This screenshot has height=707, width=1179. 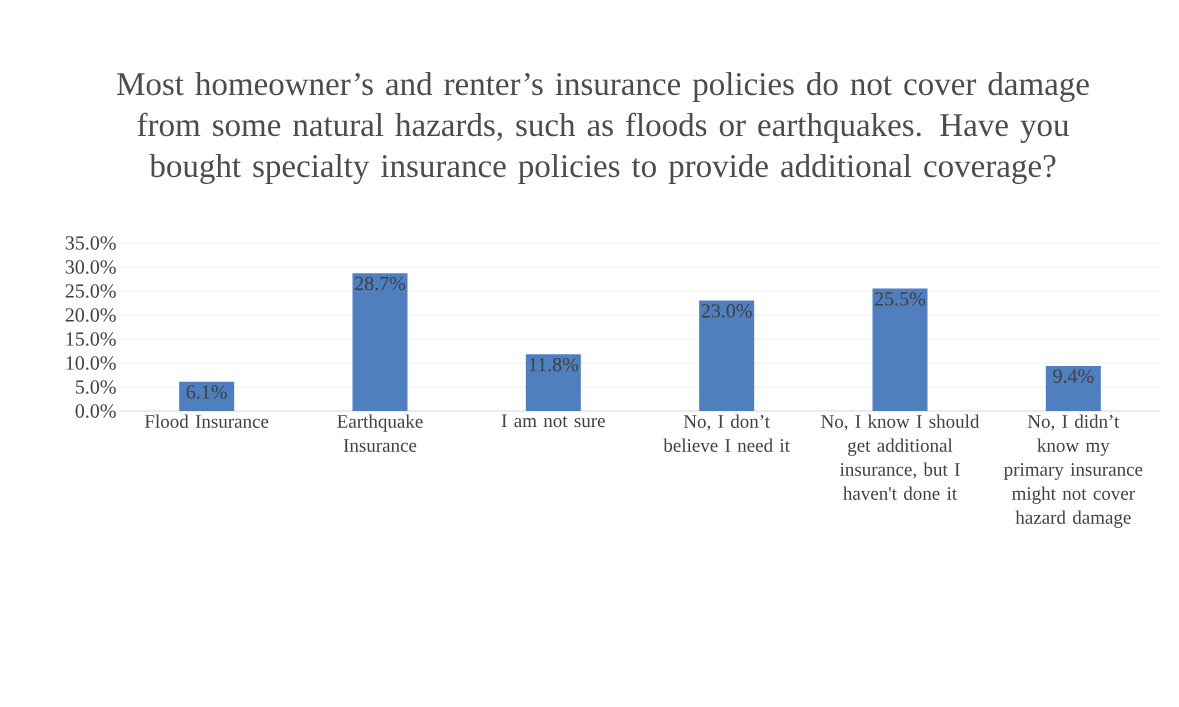 What do you see at coordinates (1073, 376) in the screenshot?
I see `data-label: 9.4%` at bounding box center [1073, 376].